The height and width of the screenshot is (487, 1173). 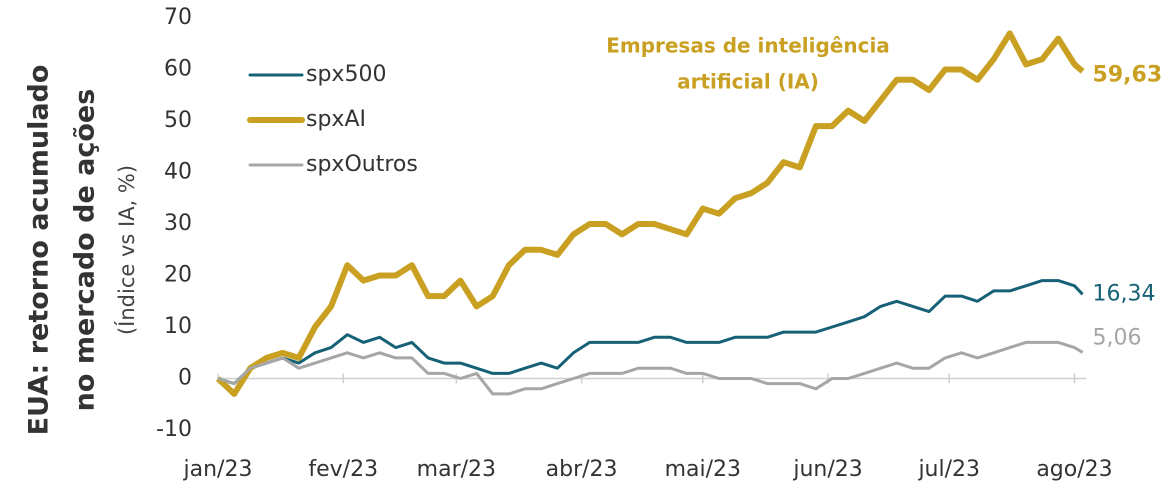 What do you see at coordinates (218, 469) in the screenshot?
I see `x-tick-label: jan/23` at bounding box center [218, 469].